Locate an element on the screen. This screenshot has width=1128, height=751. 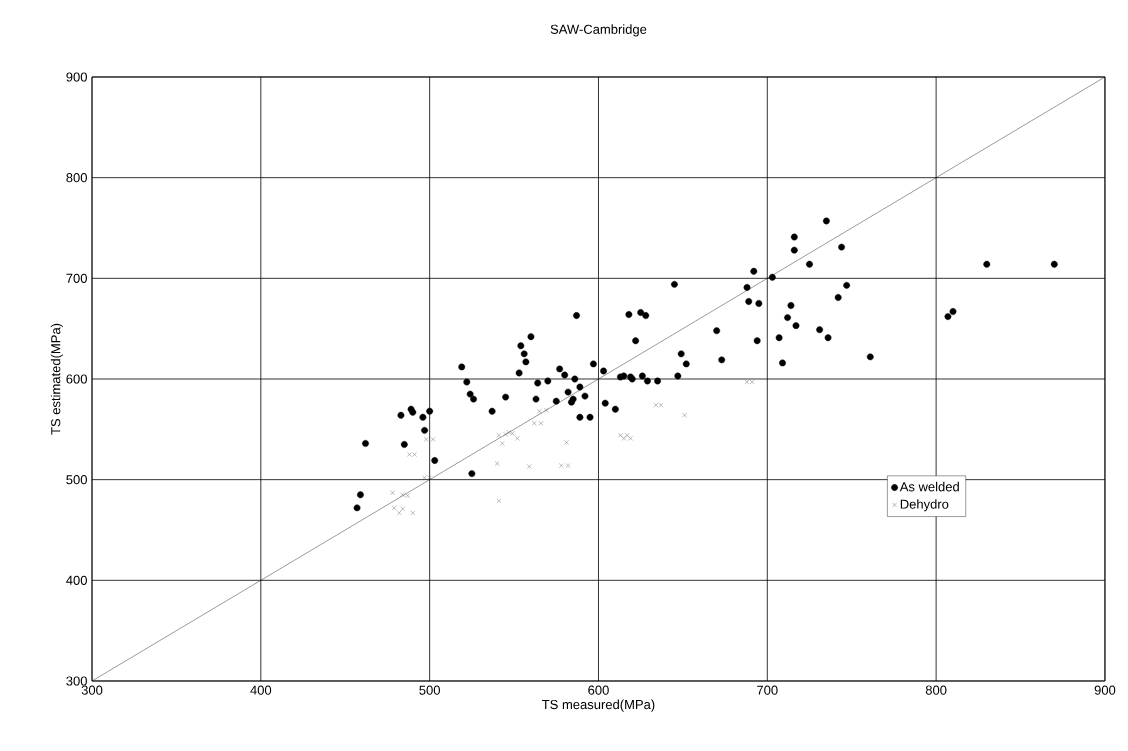
x-tick-label: 600 is located at coordinates (598, 690).